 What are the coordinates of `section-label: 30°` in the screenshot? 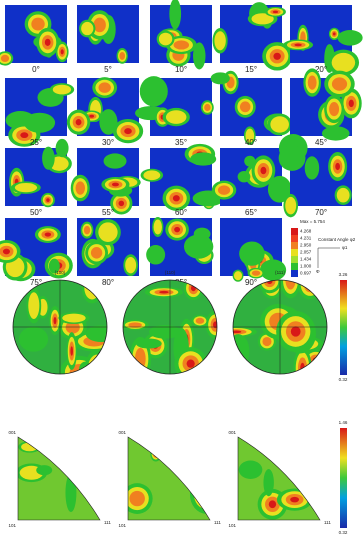 It's located at (108, 142).